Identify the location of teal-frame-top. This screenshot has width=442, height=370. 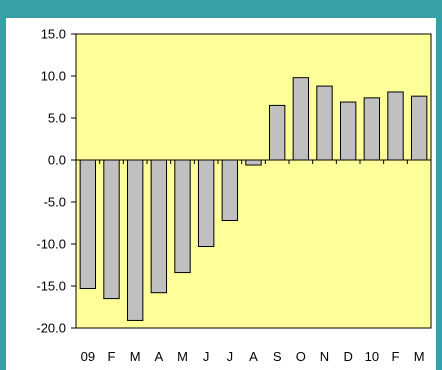
(221, 9).